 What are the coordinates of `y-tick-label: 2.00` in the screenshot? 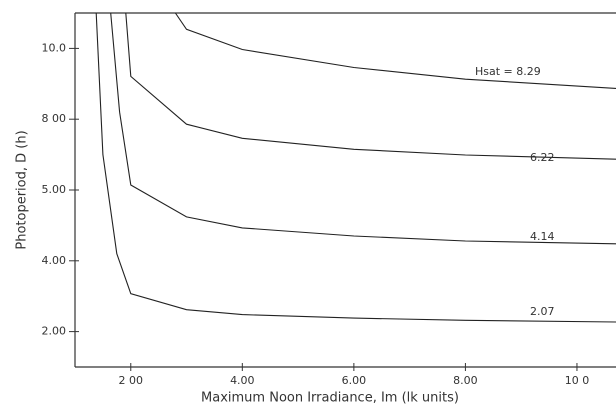 It's located at (54, 331).